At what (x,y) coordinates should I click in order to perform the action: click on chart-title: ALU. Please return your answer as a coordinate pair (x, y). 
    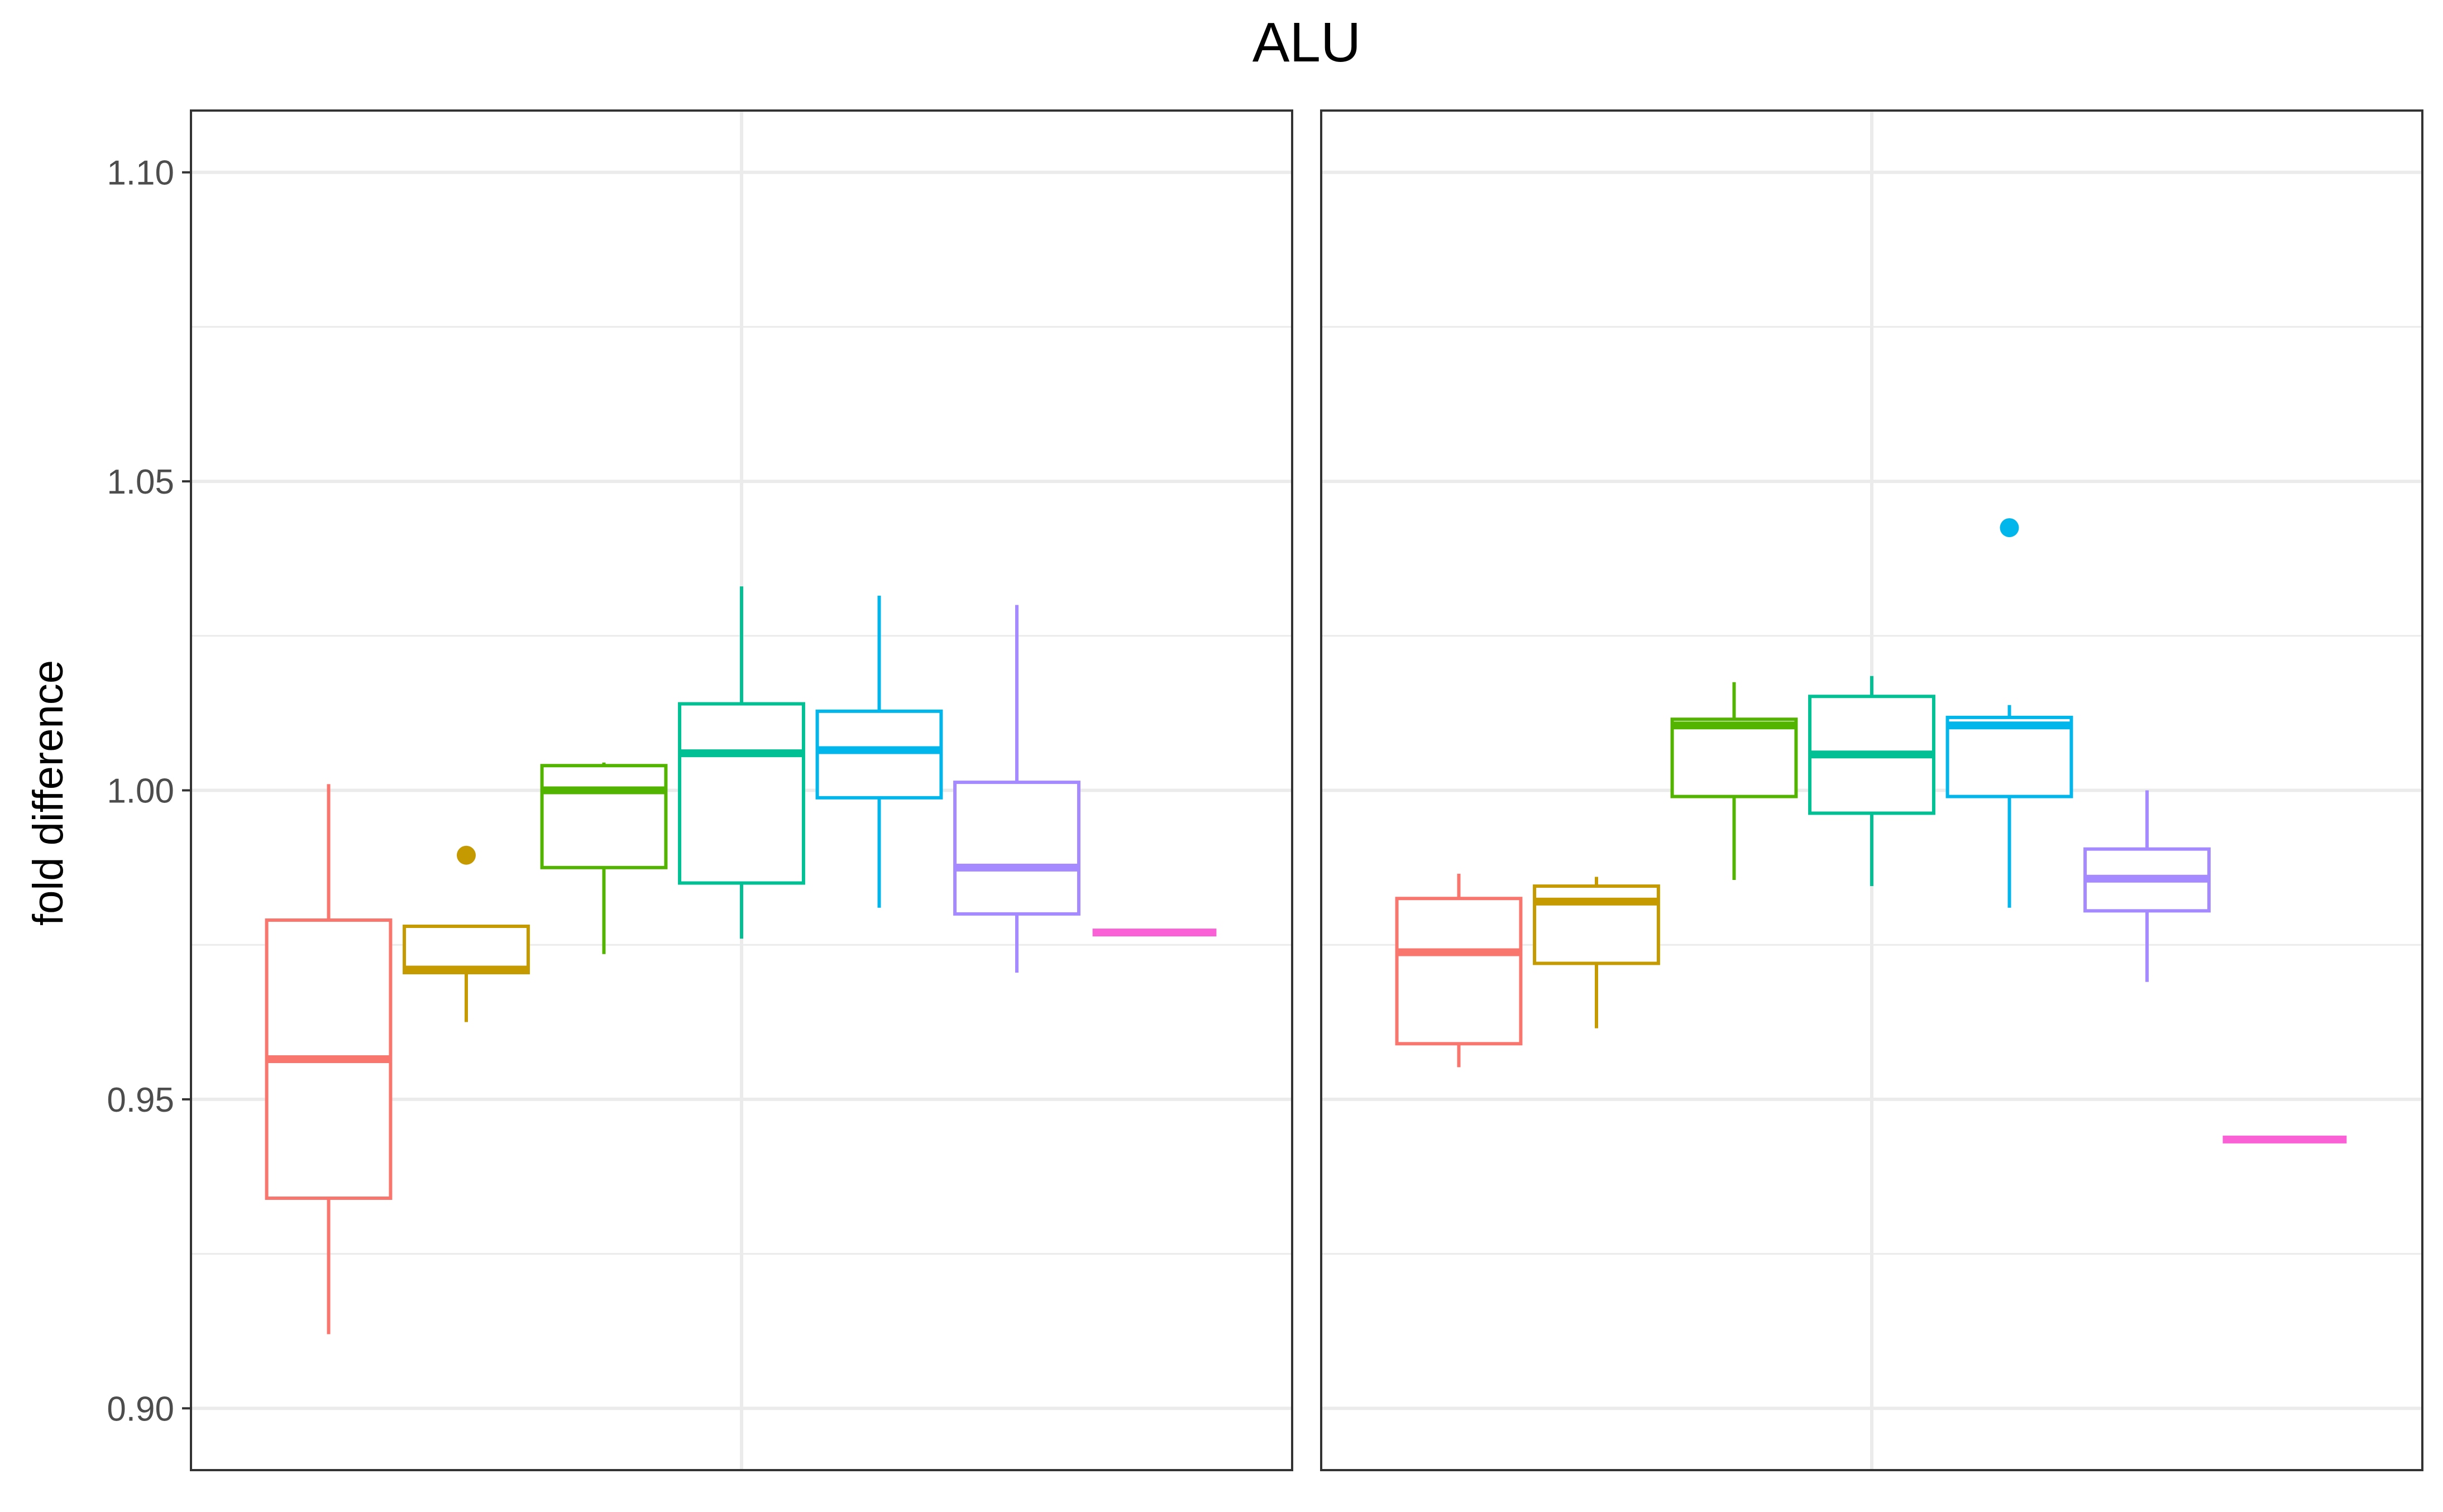
    Looking at the image, I should click on (1306, 42).